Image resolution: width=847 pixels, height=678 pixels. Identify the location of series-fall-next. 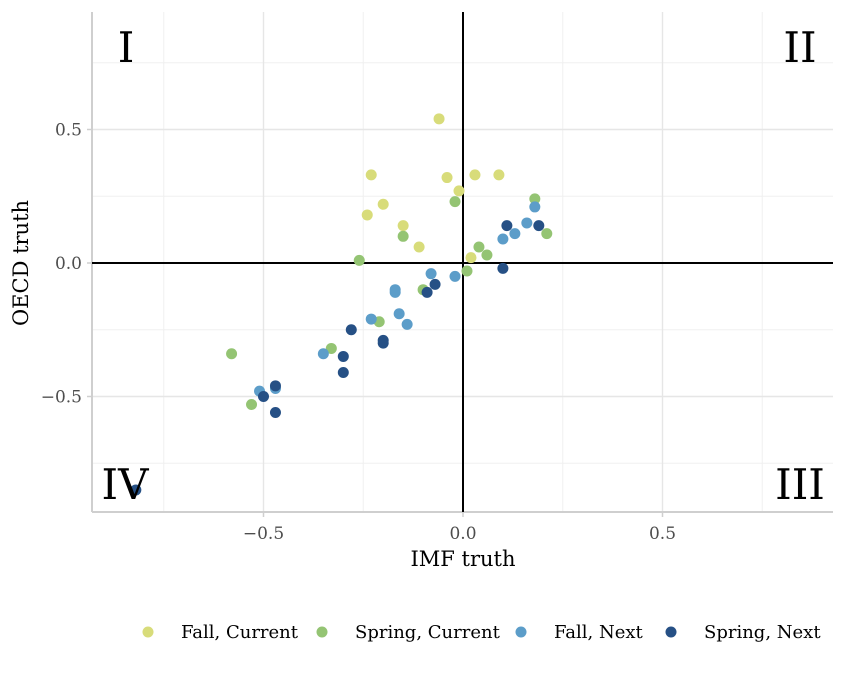
(397, 299).